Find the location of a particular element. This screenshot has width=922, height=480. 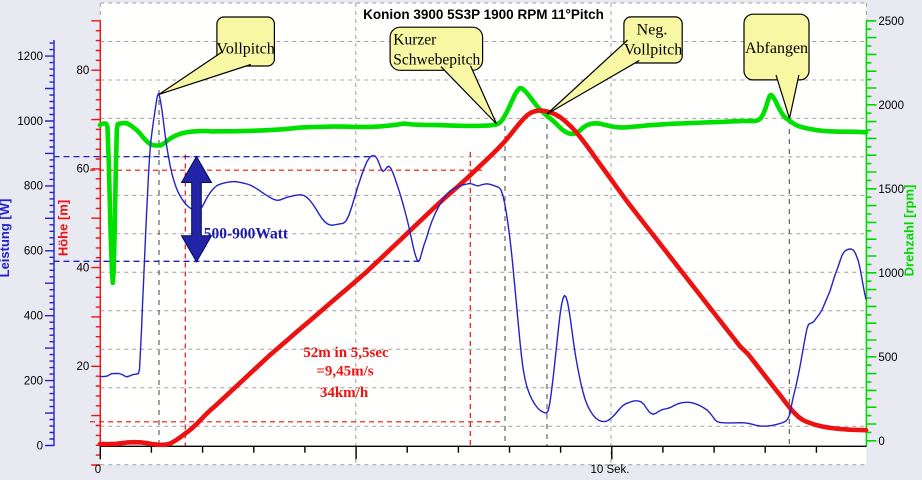

svg-text: 80 is located at coordinates (83, 71).